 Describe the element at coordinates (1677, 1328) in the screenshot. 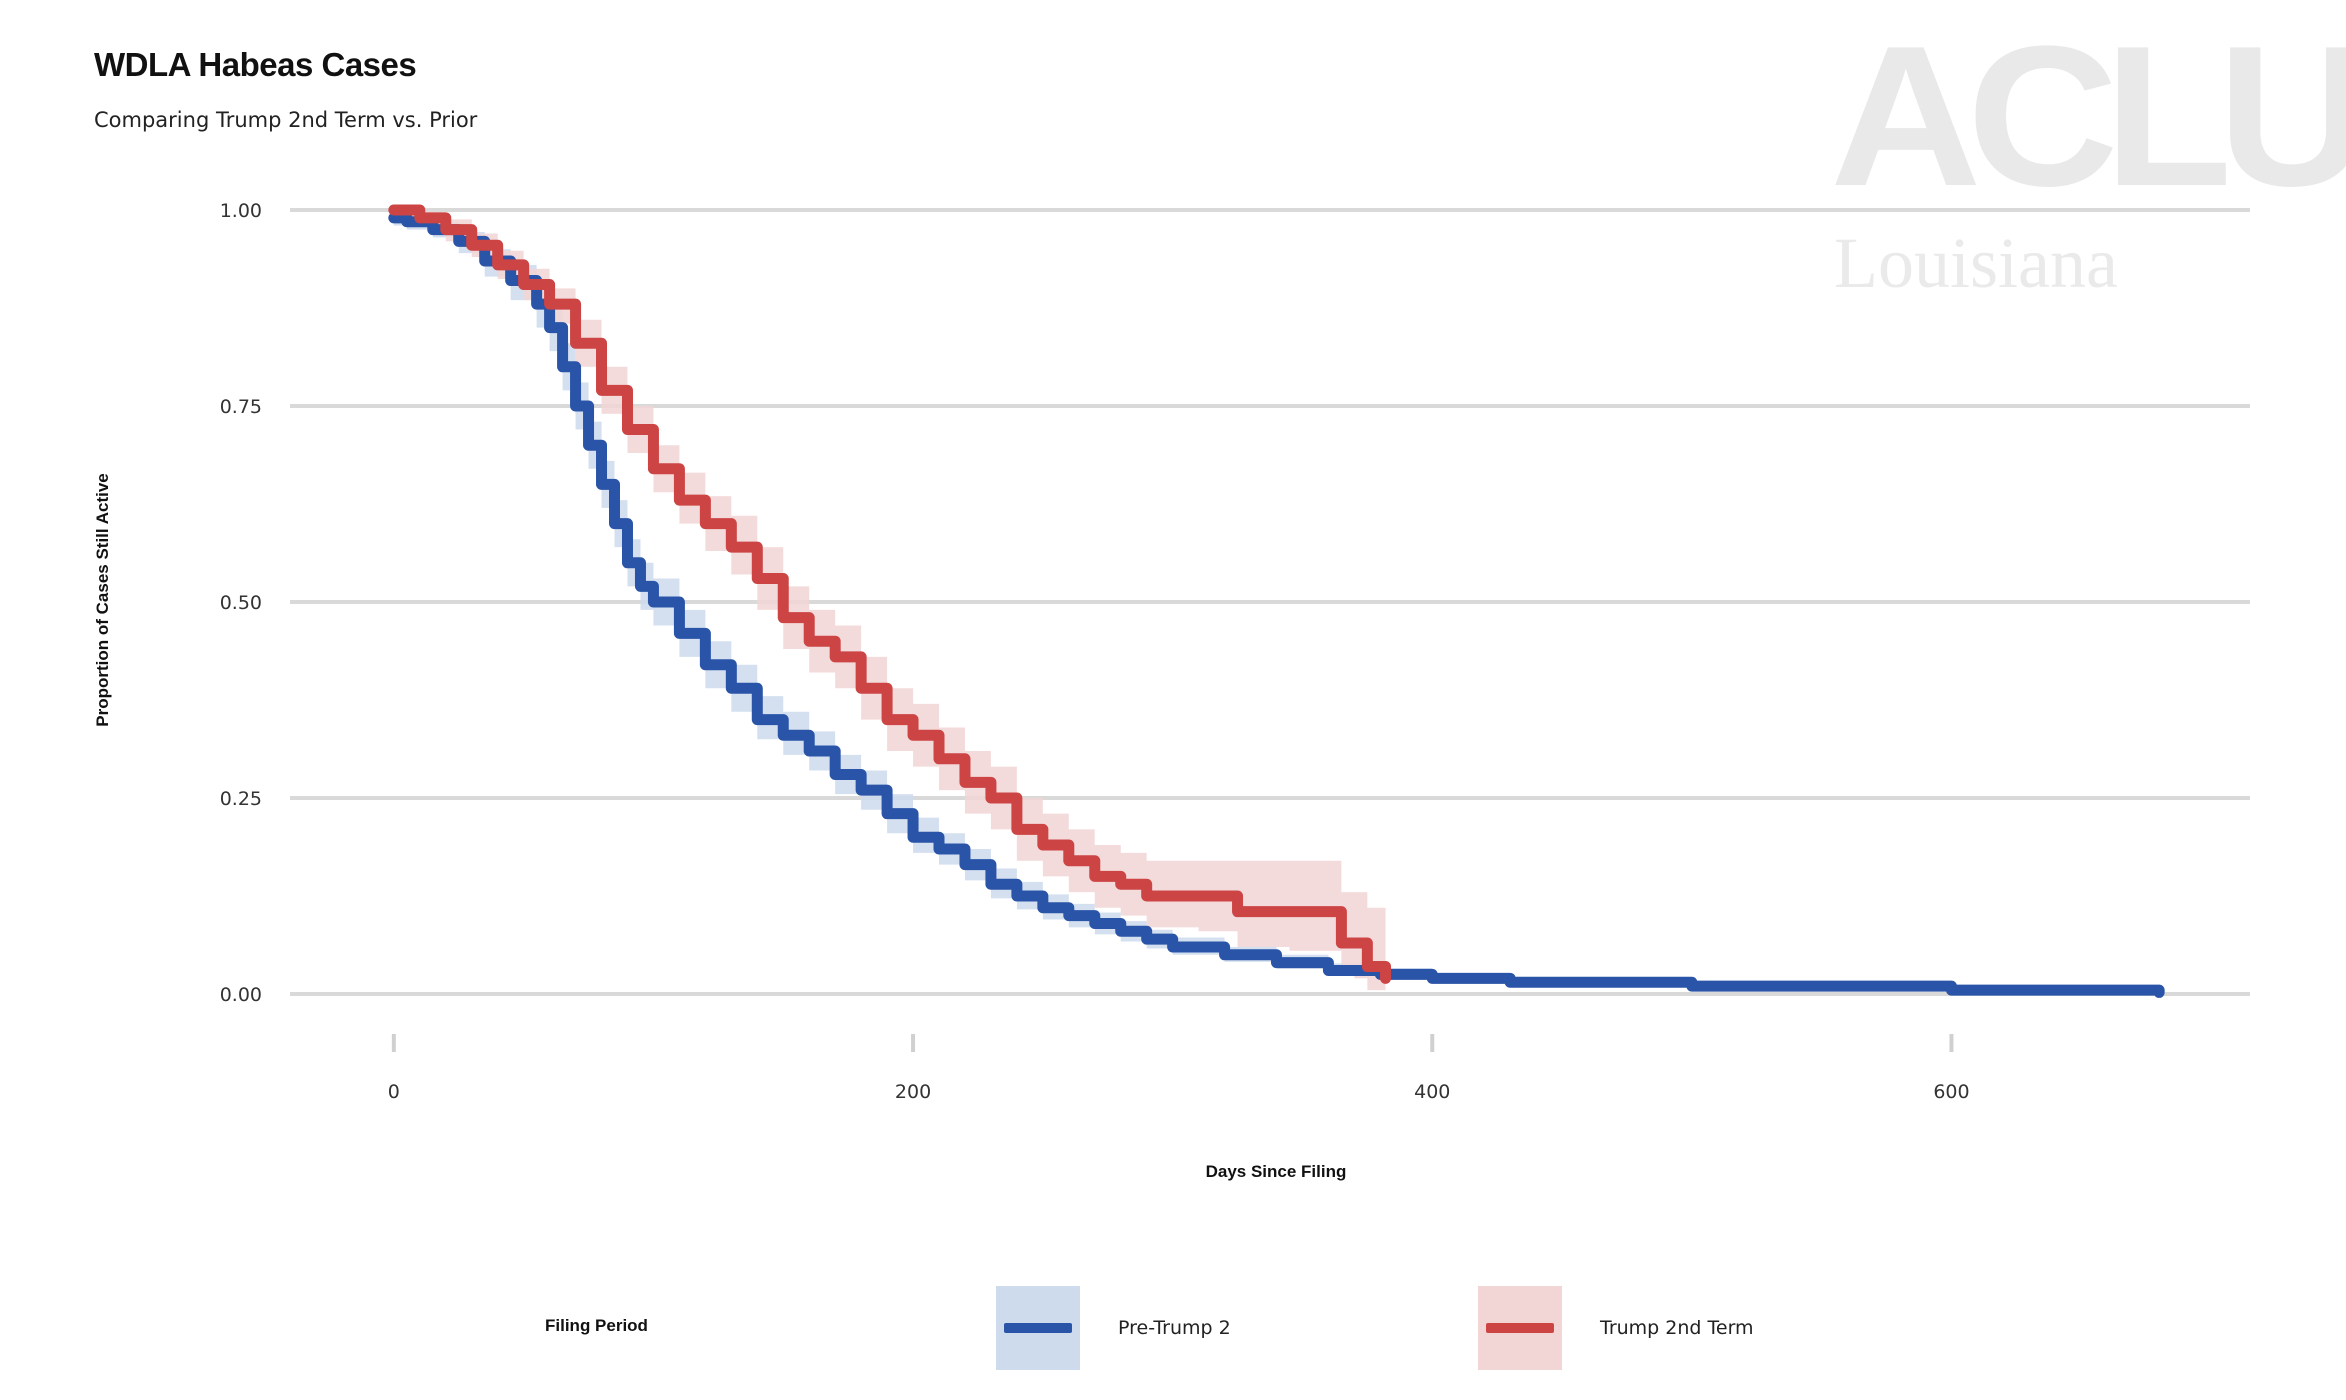

I see `legend-label-trump-2nd-term: Trump 2nd Term` at that location.